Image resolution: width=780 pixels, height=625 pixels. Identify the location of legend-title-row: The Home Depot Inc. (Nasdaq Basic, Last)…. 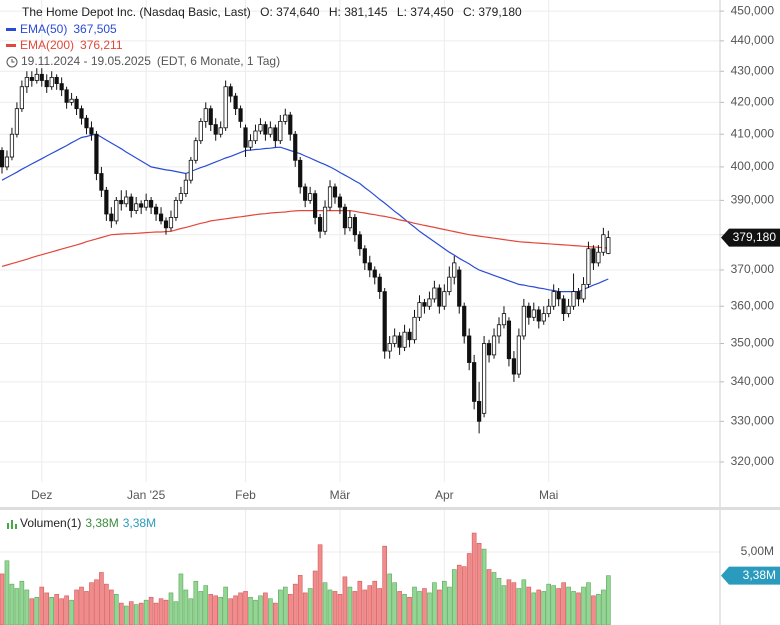
(267, 12).